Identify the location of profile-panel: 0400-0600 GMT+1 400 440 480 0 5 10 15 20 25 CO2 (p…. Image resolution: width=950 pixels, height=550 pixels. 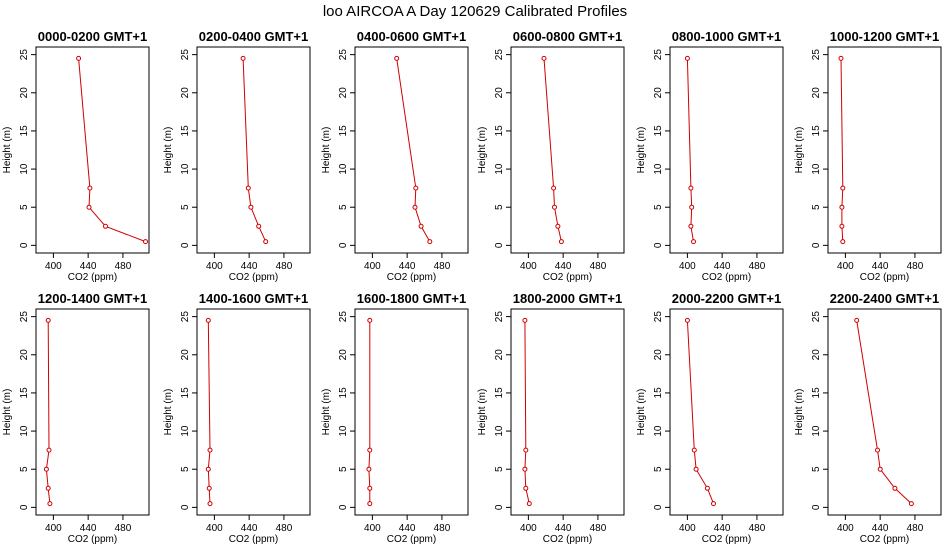
(395, 156).